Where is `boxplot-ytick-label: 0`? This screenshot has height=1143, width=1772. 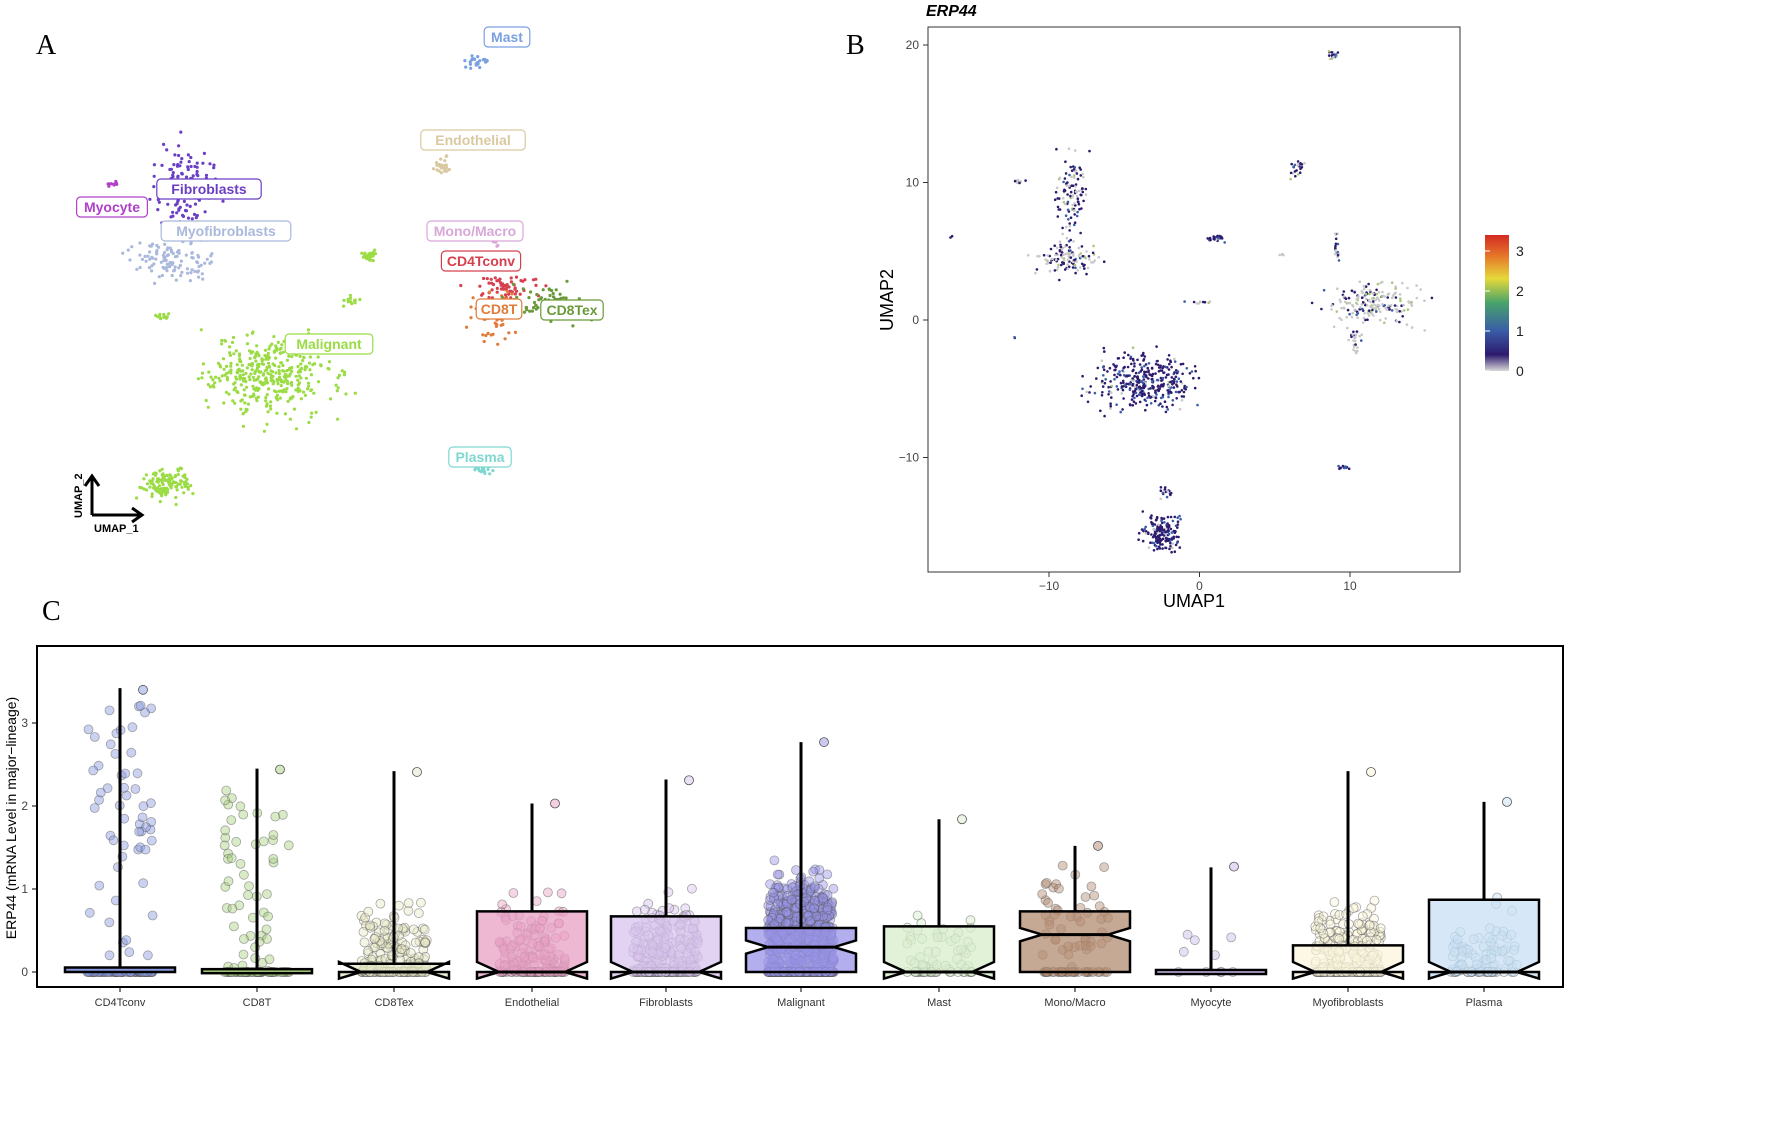
boxplot-ytick-label: 0 is located at coordinates (24, 972).